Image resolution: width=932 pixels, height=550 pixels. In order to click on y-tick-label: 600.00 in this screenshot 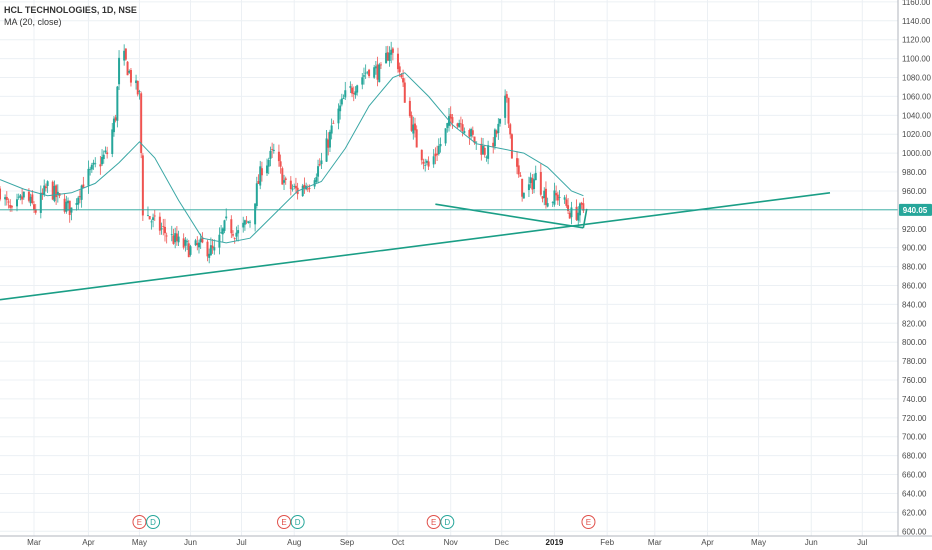, I will do `click(914, 531)`.